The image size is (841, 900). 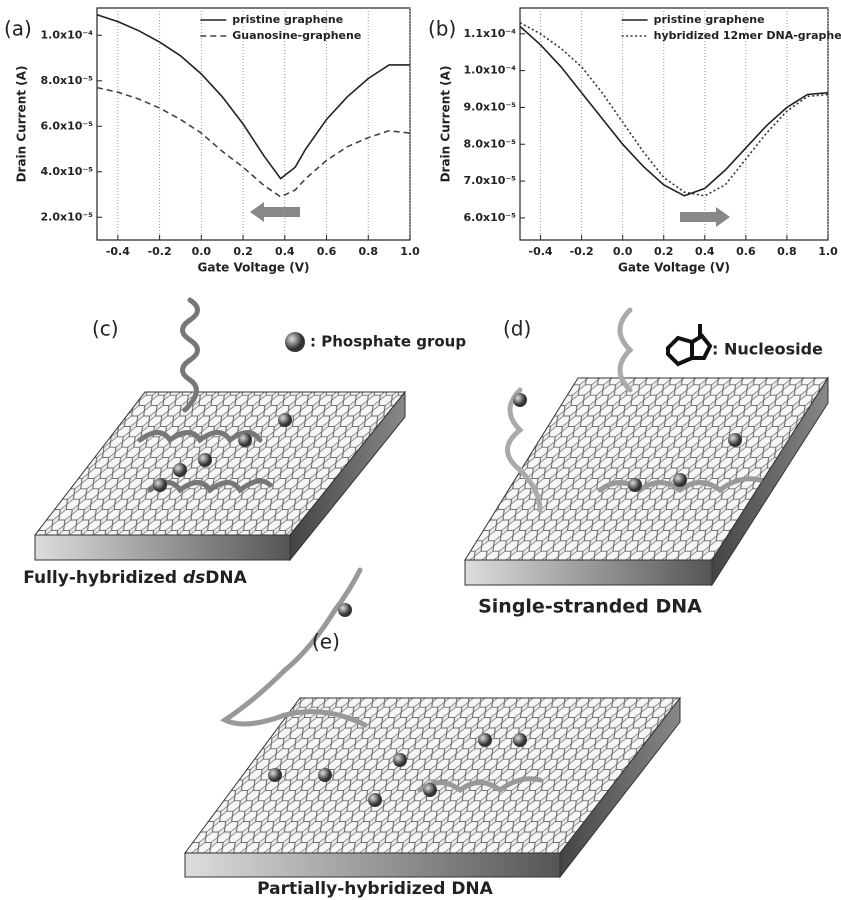 What do you see at coordinates (442, 29) in the screenshot?
I see `panel-label: (b)` at bounding box center [442, 29].